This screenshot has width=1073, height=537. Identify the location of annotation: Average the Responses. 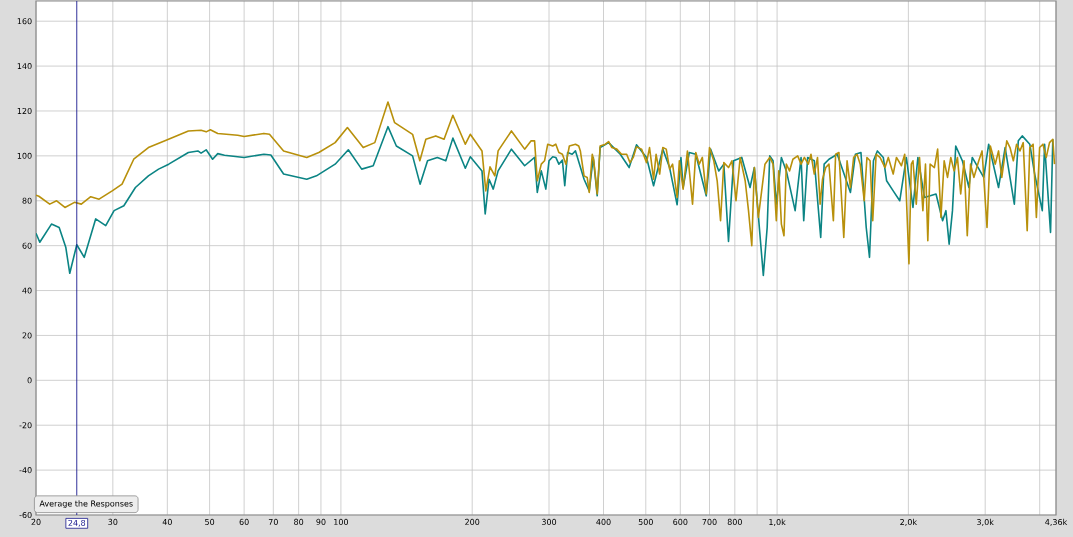
(86, 504).